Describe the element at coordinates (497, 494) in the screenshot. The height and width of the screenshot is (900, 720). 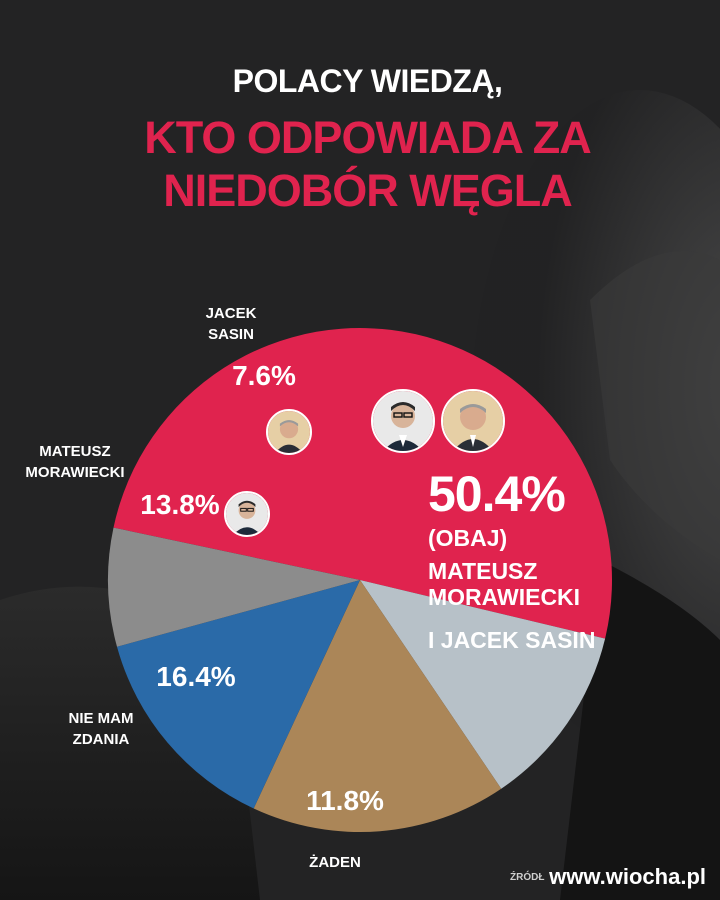
I see `both-percent: 50.4%` at that location.